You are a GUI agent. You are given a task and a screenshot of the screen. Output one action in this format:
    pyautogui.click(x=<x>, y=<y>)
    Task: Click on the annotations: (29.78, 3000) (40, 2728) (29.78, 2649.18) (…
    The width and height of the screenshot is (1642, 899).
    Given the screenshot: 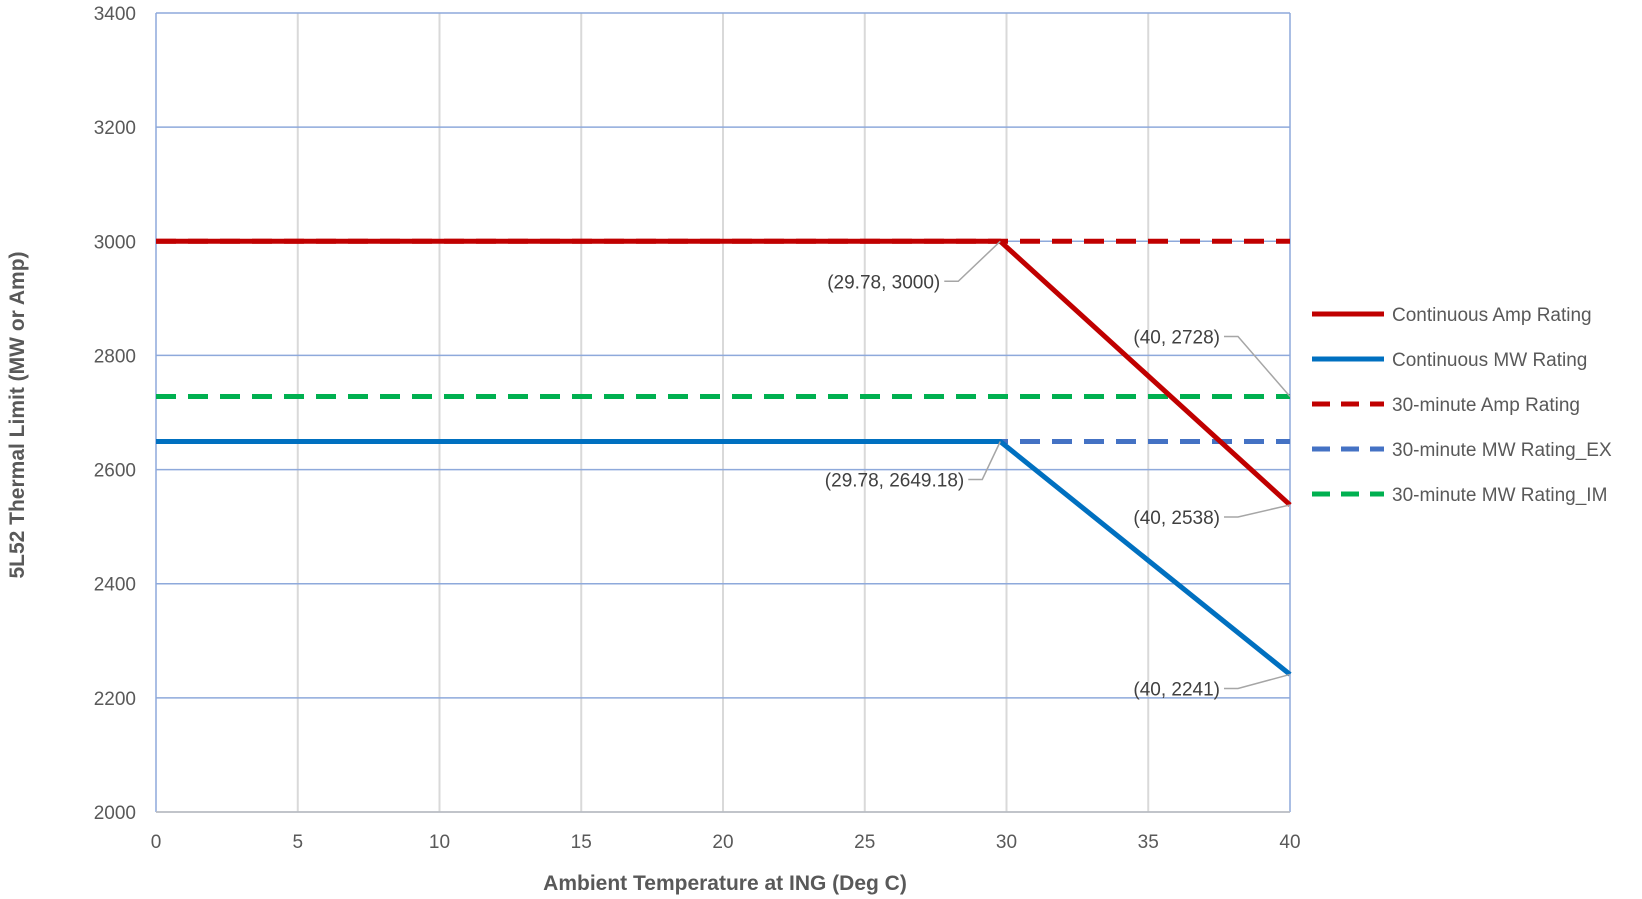 What is the action you would take?
    pyautogui.click(x=1058, y=470)
    